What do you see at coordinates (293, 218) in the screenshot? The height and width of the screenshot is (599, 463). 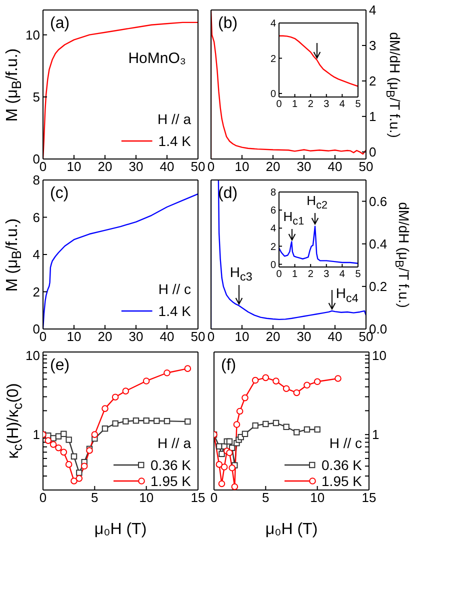 I see `annotation: H$_{c1}$` at bounding box center [293, 218].